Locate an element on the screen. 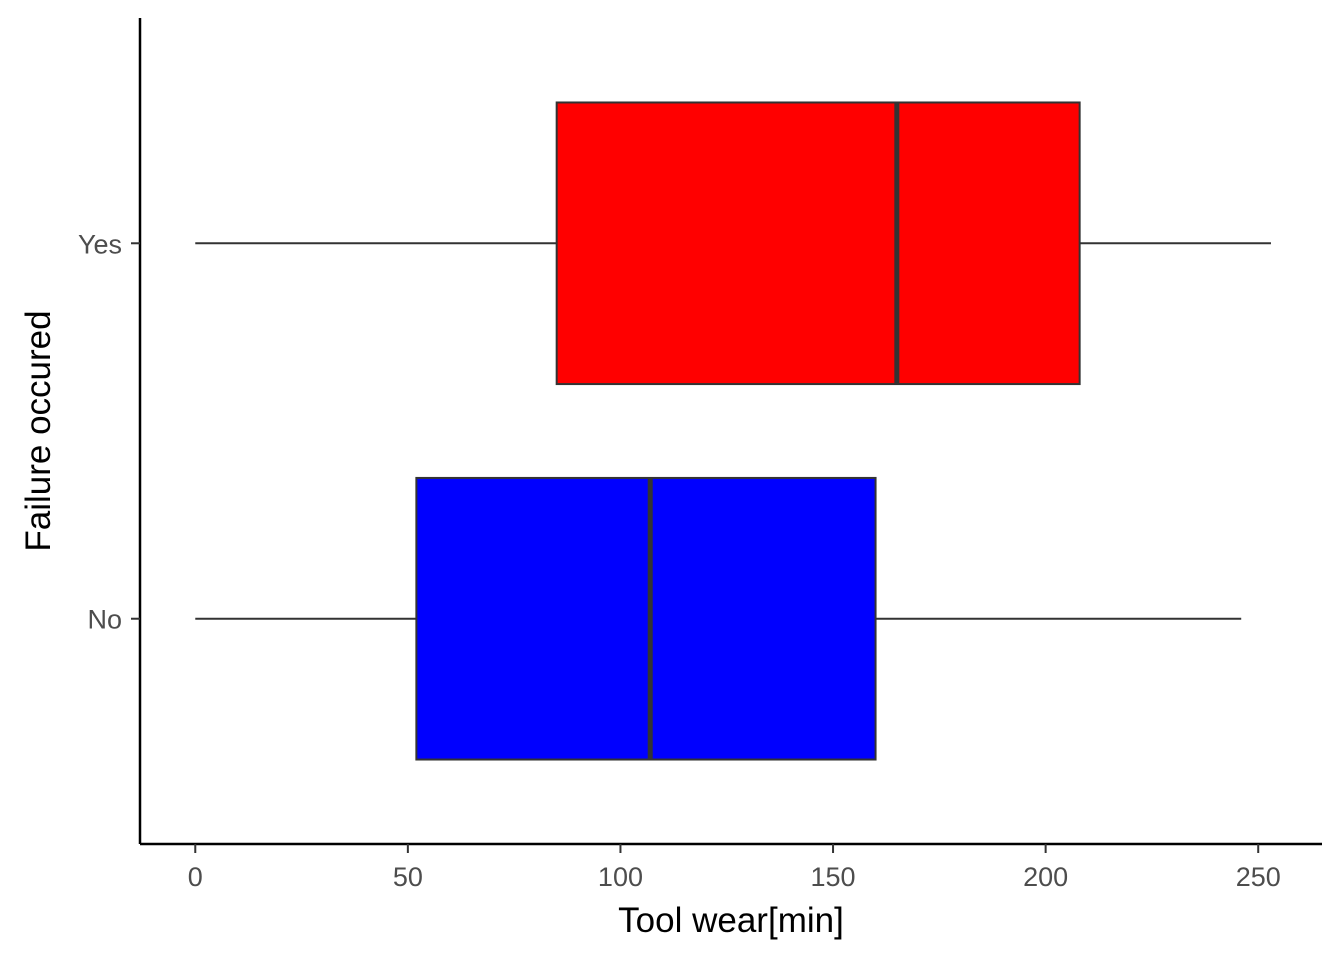  x-tick-label: 0 is located at coordinates (195, 877).